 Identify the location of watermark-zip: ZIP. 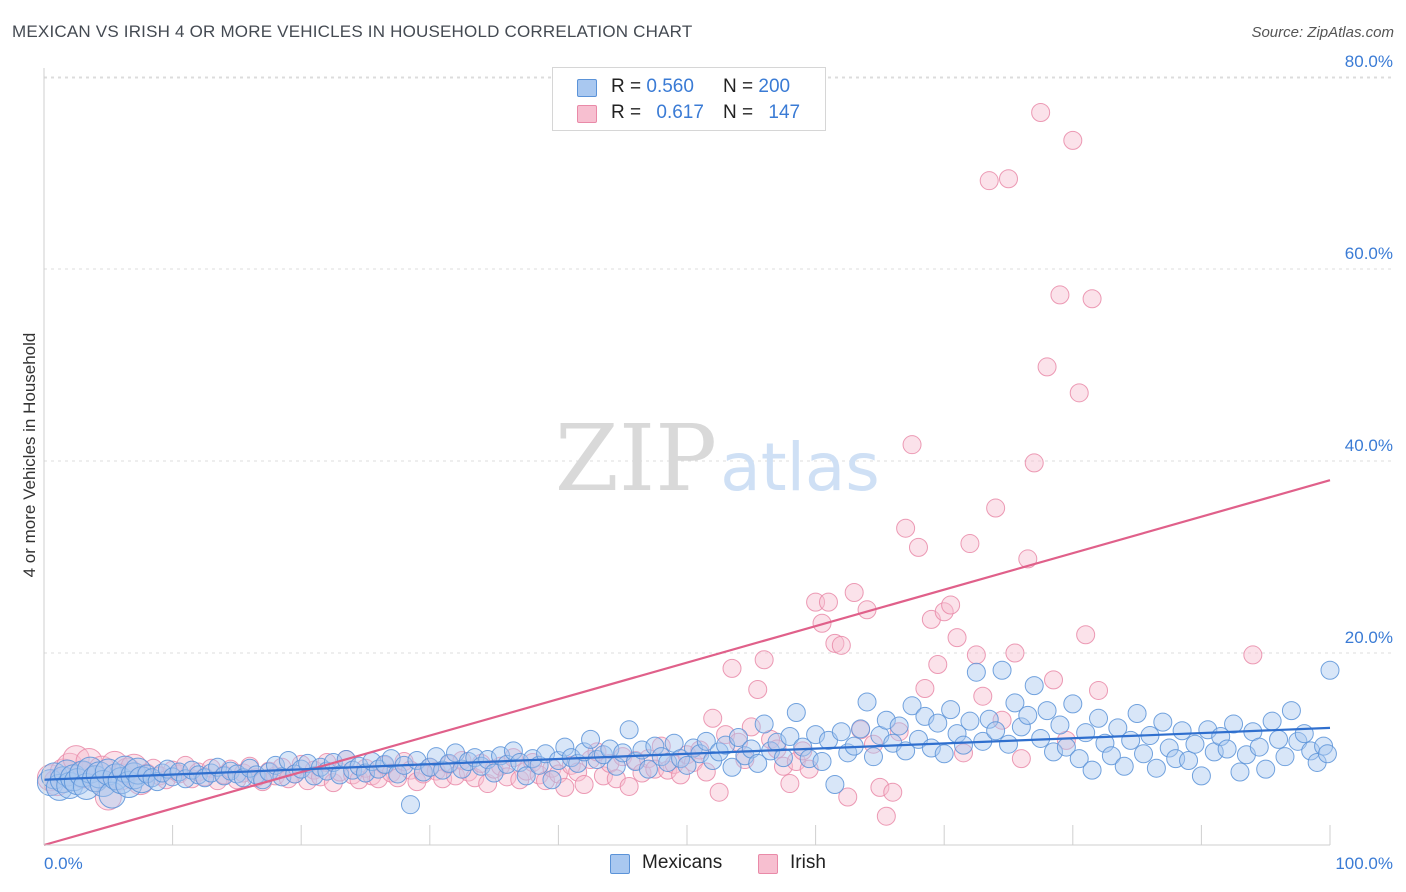
(636, 458).